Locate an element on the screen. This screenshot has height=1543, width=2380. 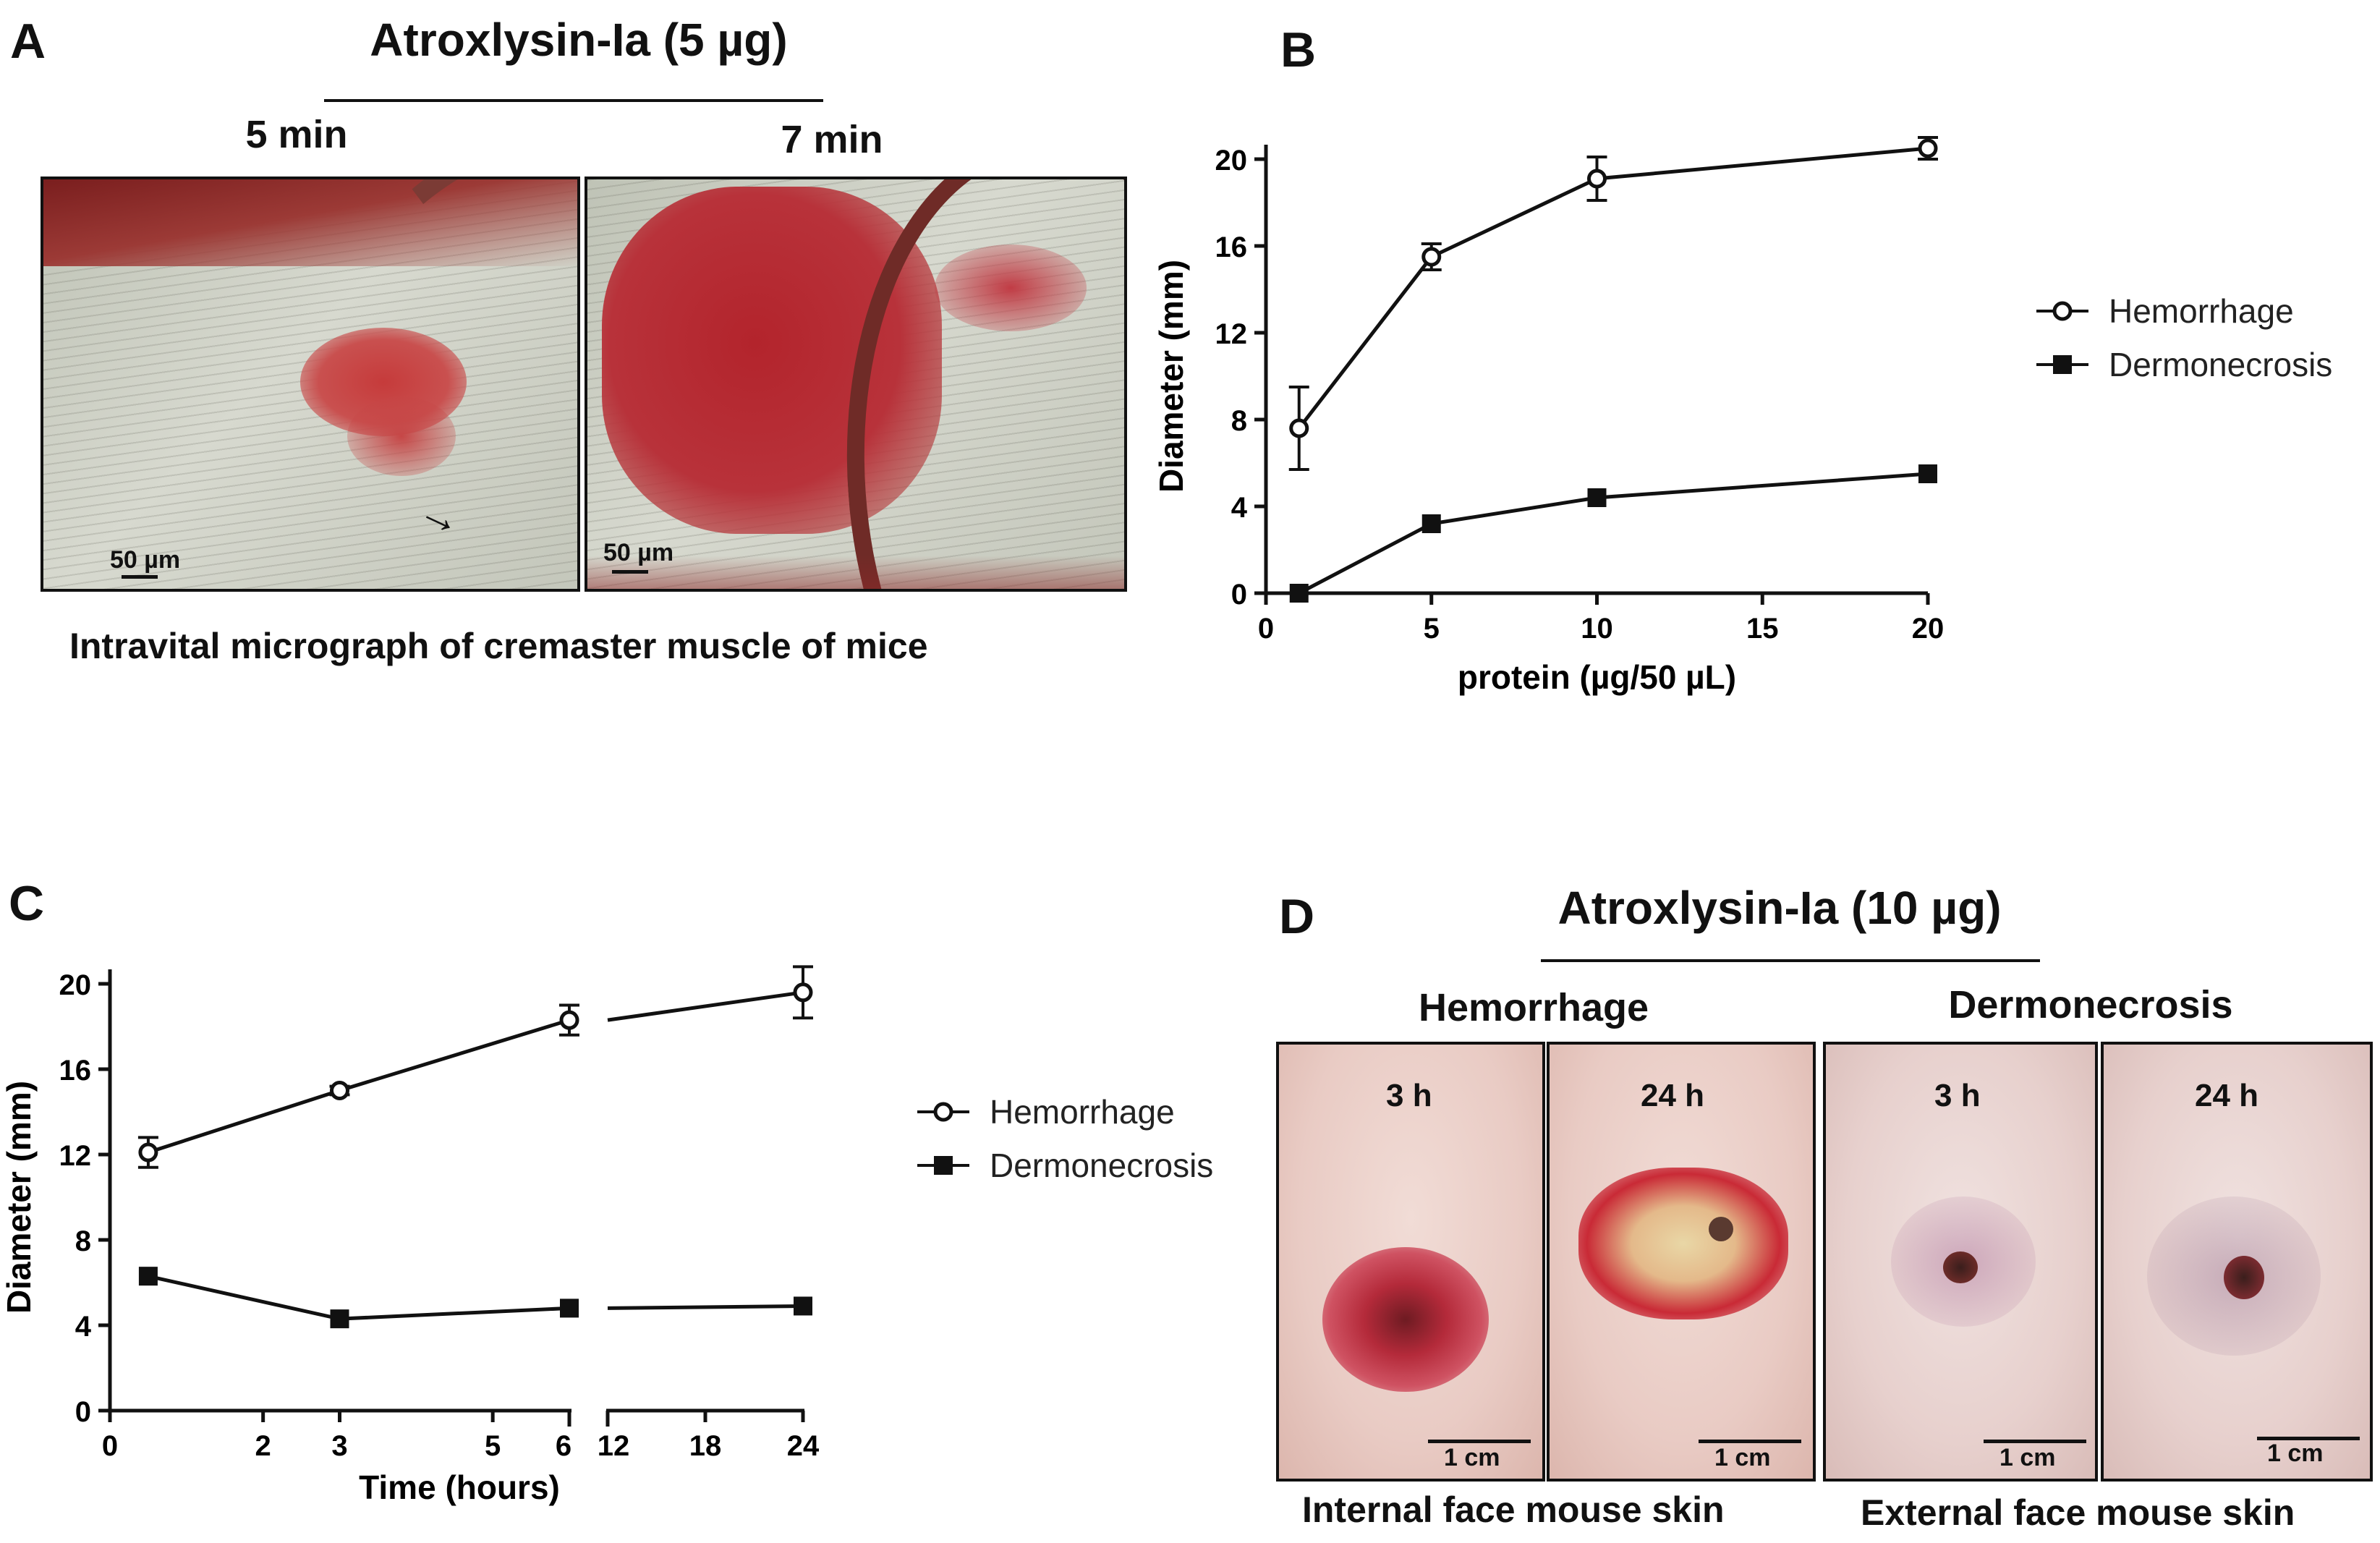
scale-bar-a-right is located at coordinates (630, 572).